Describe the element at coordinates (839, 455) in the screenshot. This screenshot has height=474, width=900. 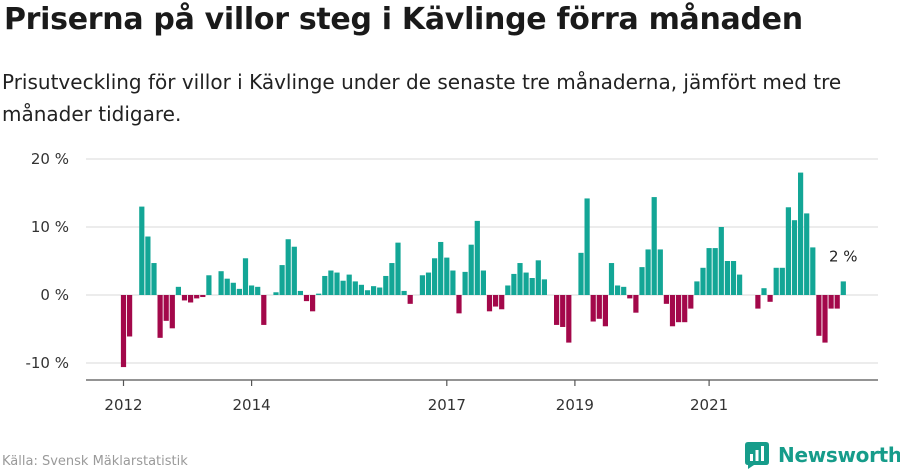
I see `brand-name: Newsworthy` at that location.